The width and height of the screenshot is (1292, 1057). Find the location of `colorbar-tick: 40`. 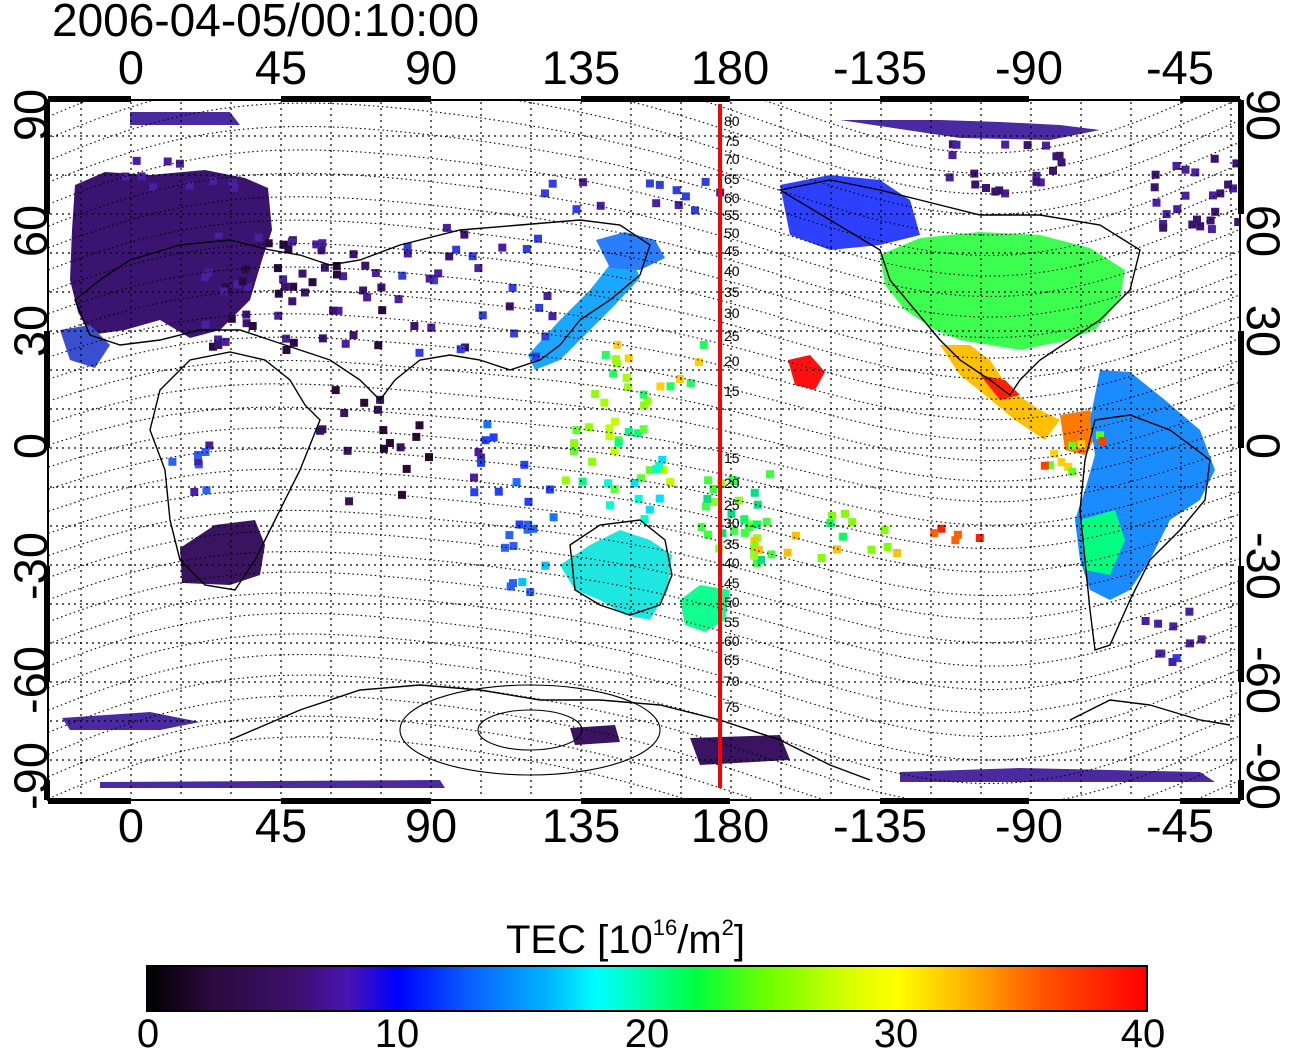

colorbar-tick: 40 is located at coordinates (1143, 1034).